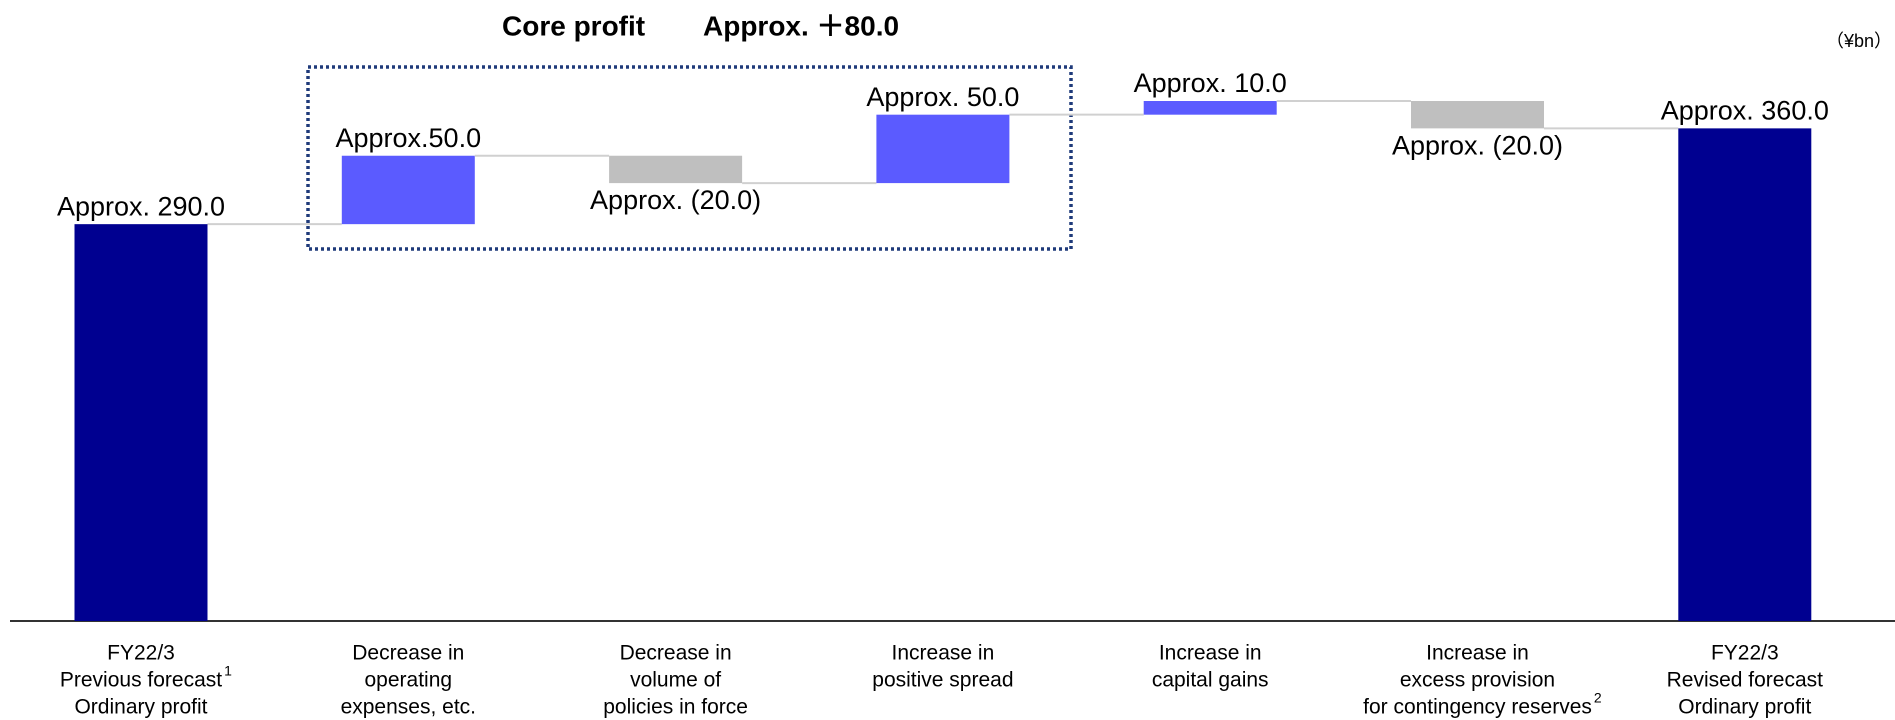 Image resolution: width=1895 pixels, height=720 pixels. I want to click on value-label: Approx. 290.0, so click(141, 206).